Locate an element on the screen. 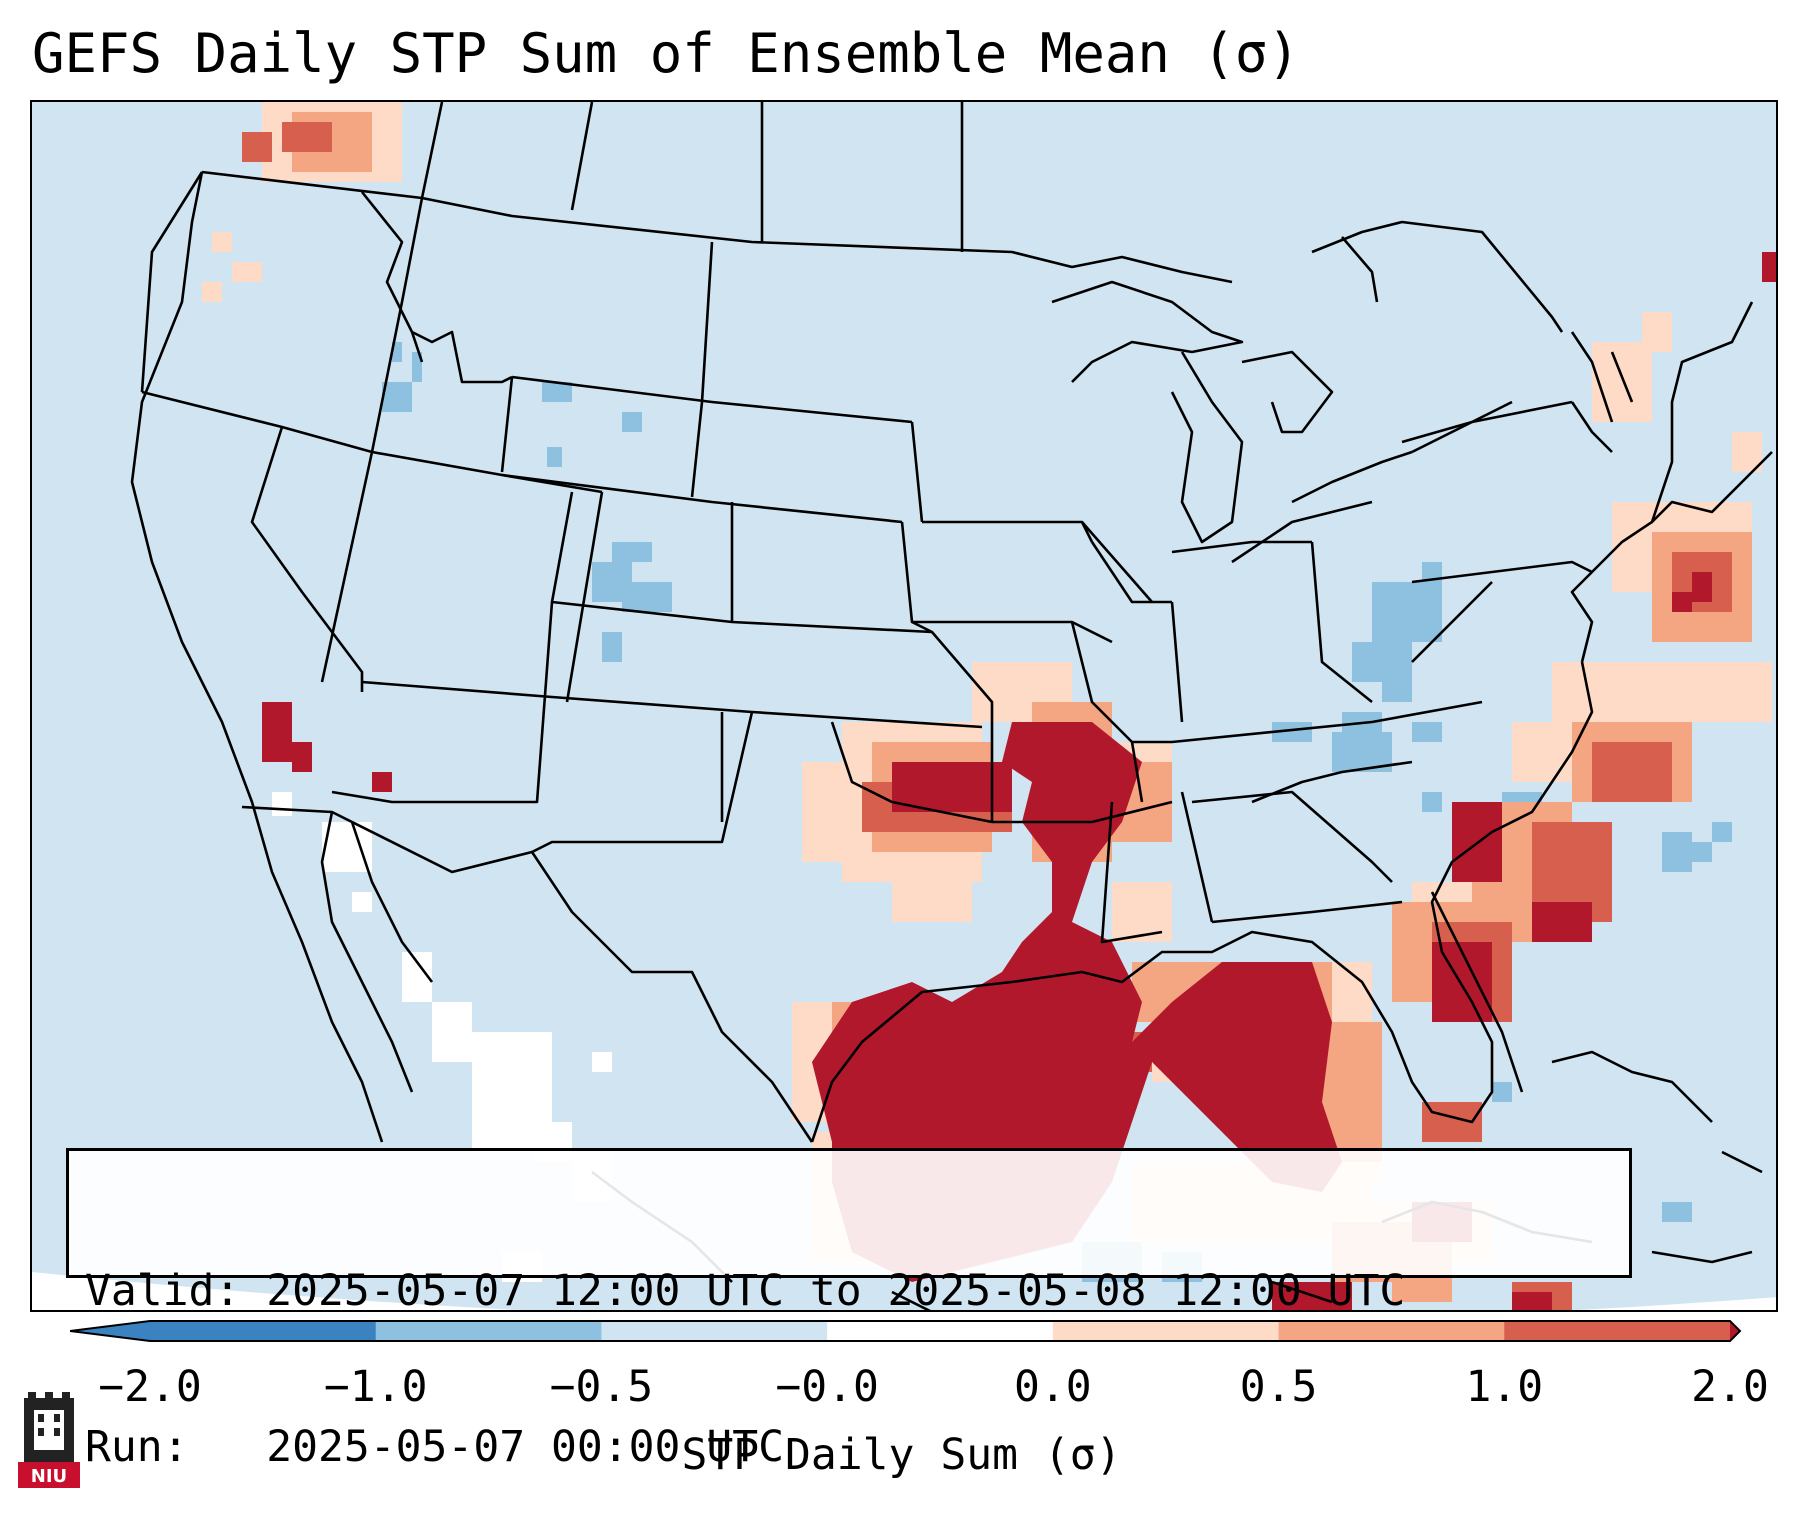 Image resolution: width=1803 pixels, height=1525 pixels. colorbar-tick-label: 0.0 is located at coordinates (1053, 1387).